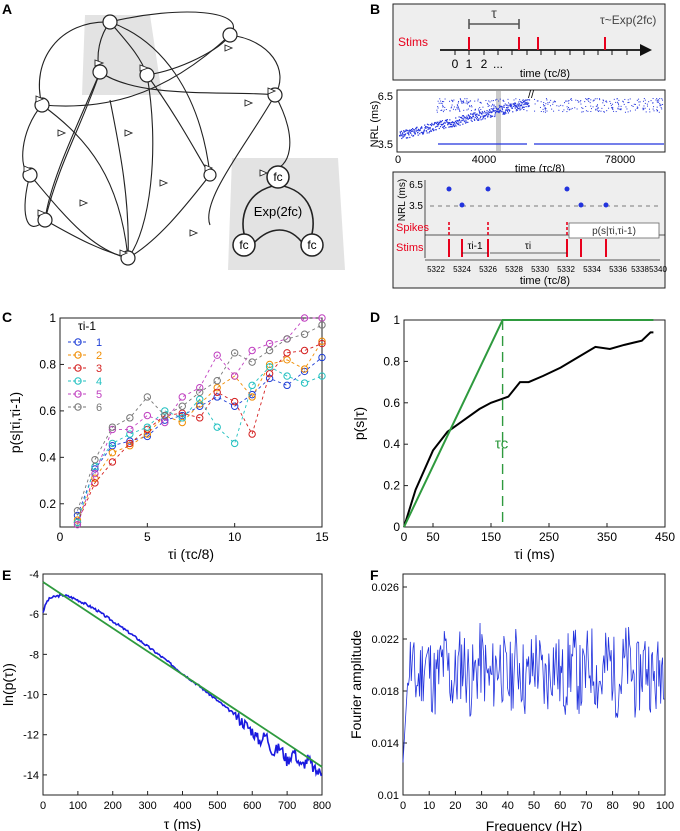  Describe the element at coordinates (359, 423) in the screenshot. I see `y-axis-label: p(s|τ)` at that location.